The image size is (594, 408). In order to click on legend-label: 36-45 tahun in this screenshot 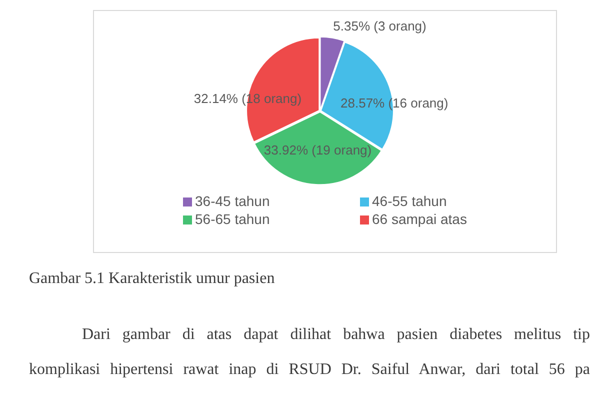, I will do `click(232, 200)`.